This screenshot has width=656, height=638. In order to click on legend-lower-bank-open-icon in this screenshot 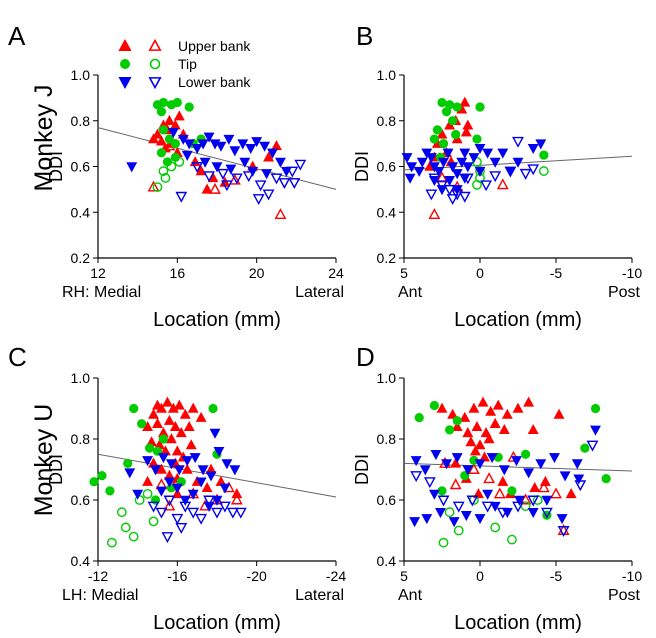, I will do `click(155, 83)`.